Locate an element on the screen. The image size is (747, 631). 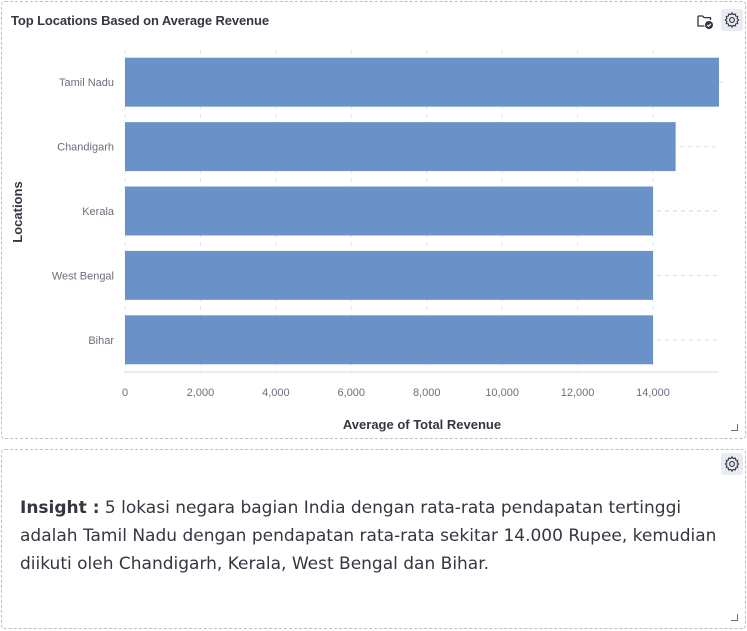
bar-west-bengal is located at coordinates (389, 275).